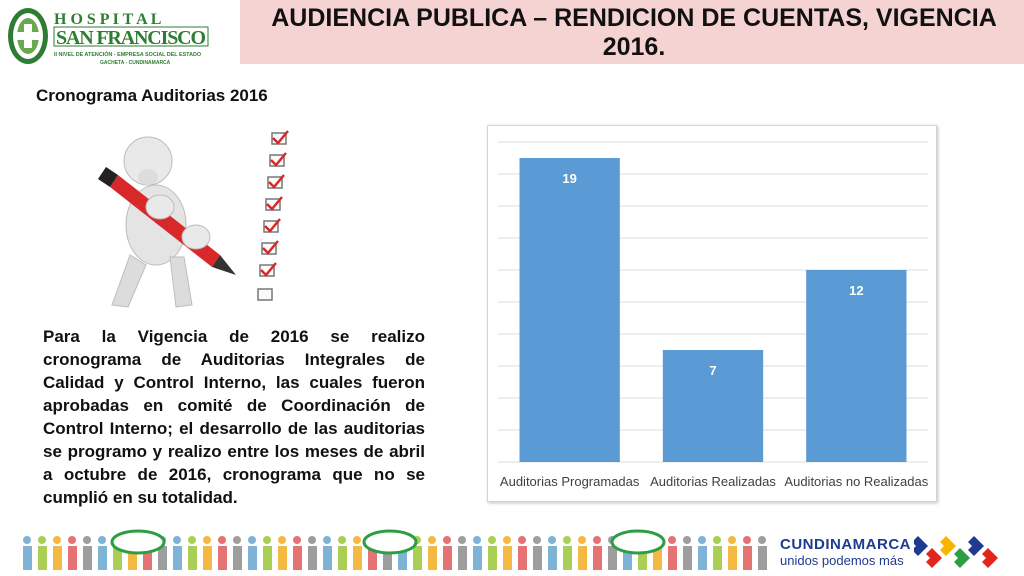 The image size is (1024, 576). What do you see at coordinates (856, 481) in the screenshot?
I see `category-label: Auditorias no Realizadas` at bounding box center [856, 481].